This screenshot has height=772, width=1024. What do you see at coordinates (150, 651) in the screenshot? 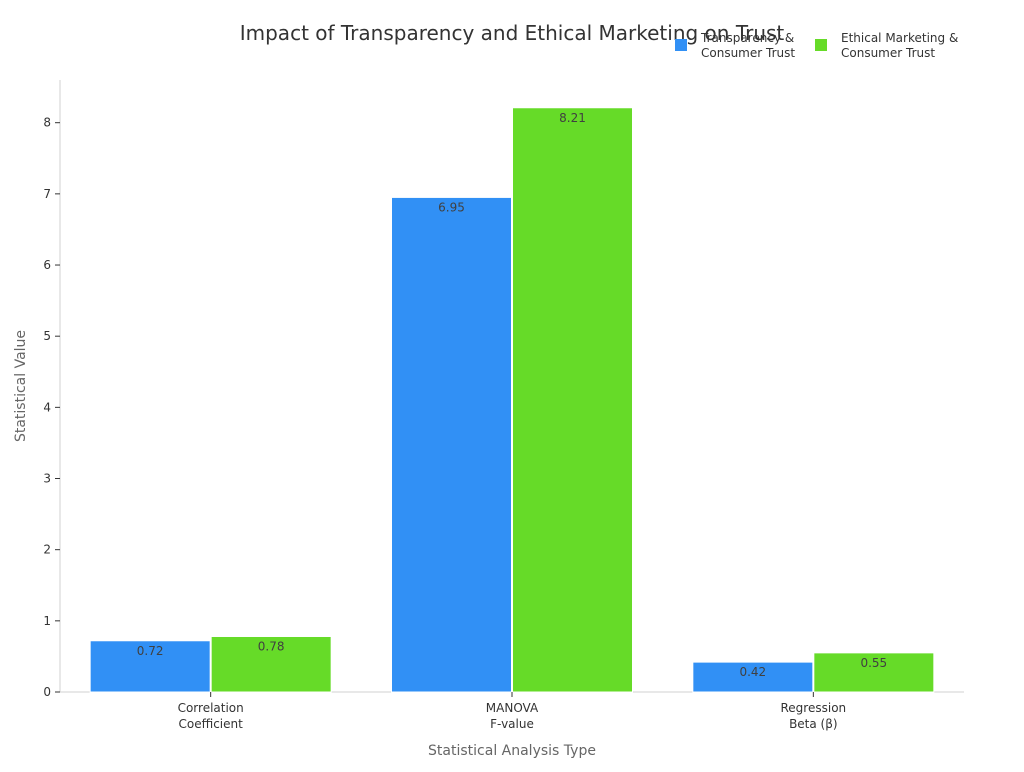
I see `data-label: 0.72` at bounding box center [150, 651].